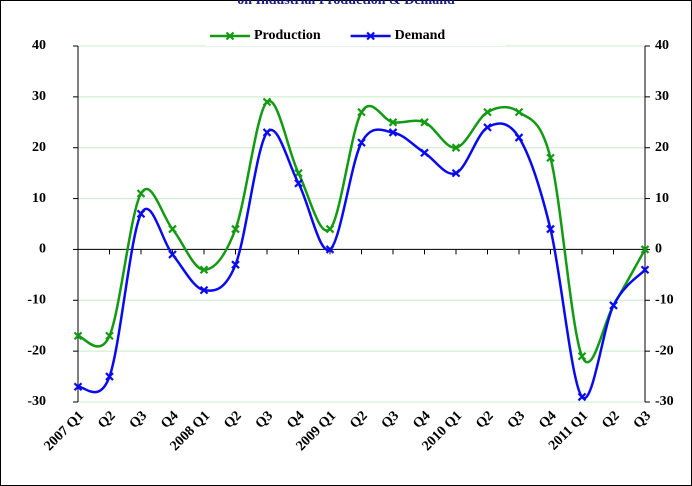  What do you see at coordinates (662, 198) in the screenshot?
I see `y2-tick-label: 10` at bounding box center [662, 198].